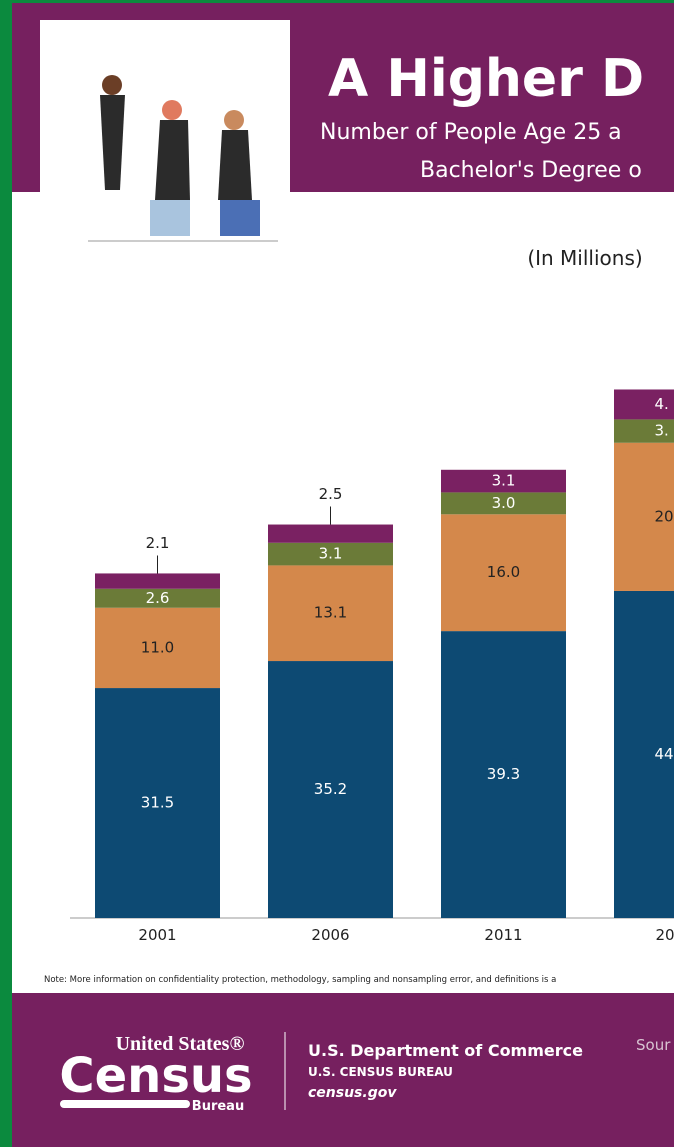 The image size is (674, 1147). I want to click on x-tick-label: 2006, so click(330, 935).